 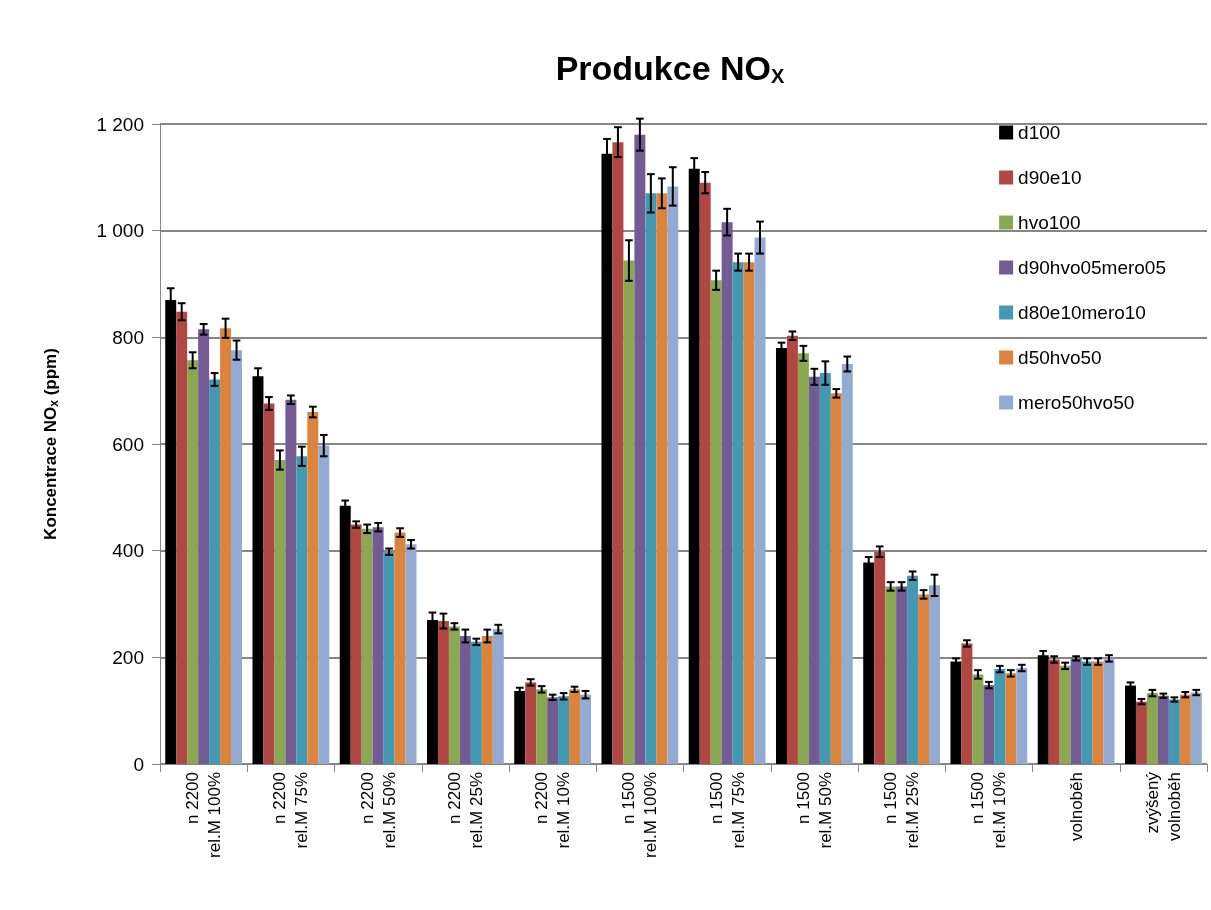 What do you see at coordinates (204, 815) in the screenshot?
I see `x-tick-label: n 2200 rel.M 100%` at bounding box center [204, 815].